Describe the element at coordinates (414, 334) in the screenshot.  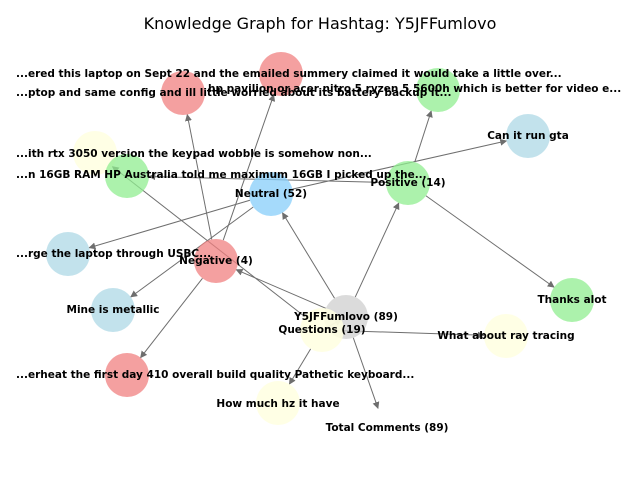
I see `edge-questions-c_ray` at that location.